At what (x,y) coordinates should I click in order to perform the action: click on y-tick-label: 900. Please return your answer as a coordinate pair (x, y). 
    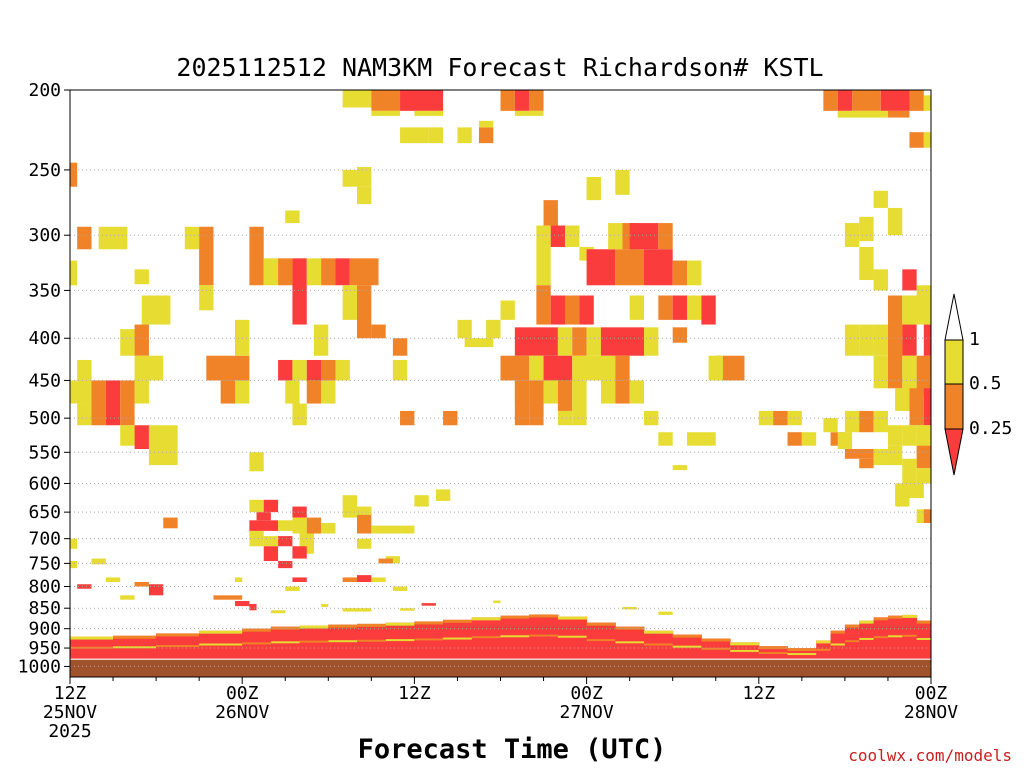
    Looking at the image, I should click on (44, 629).